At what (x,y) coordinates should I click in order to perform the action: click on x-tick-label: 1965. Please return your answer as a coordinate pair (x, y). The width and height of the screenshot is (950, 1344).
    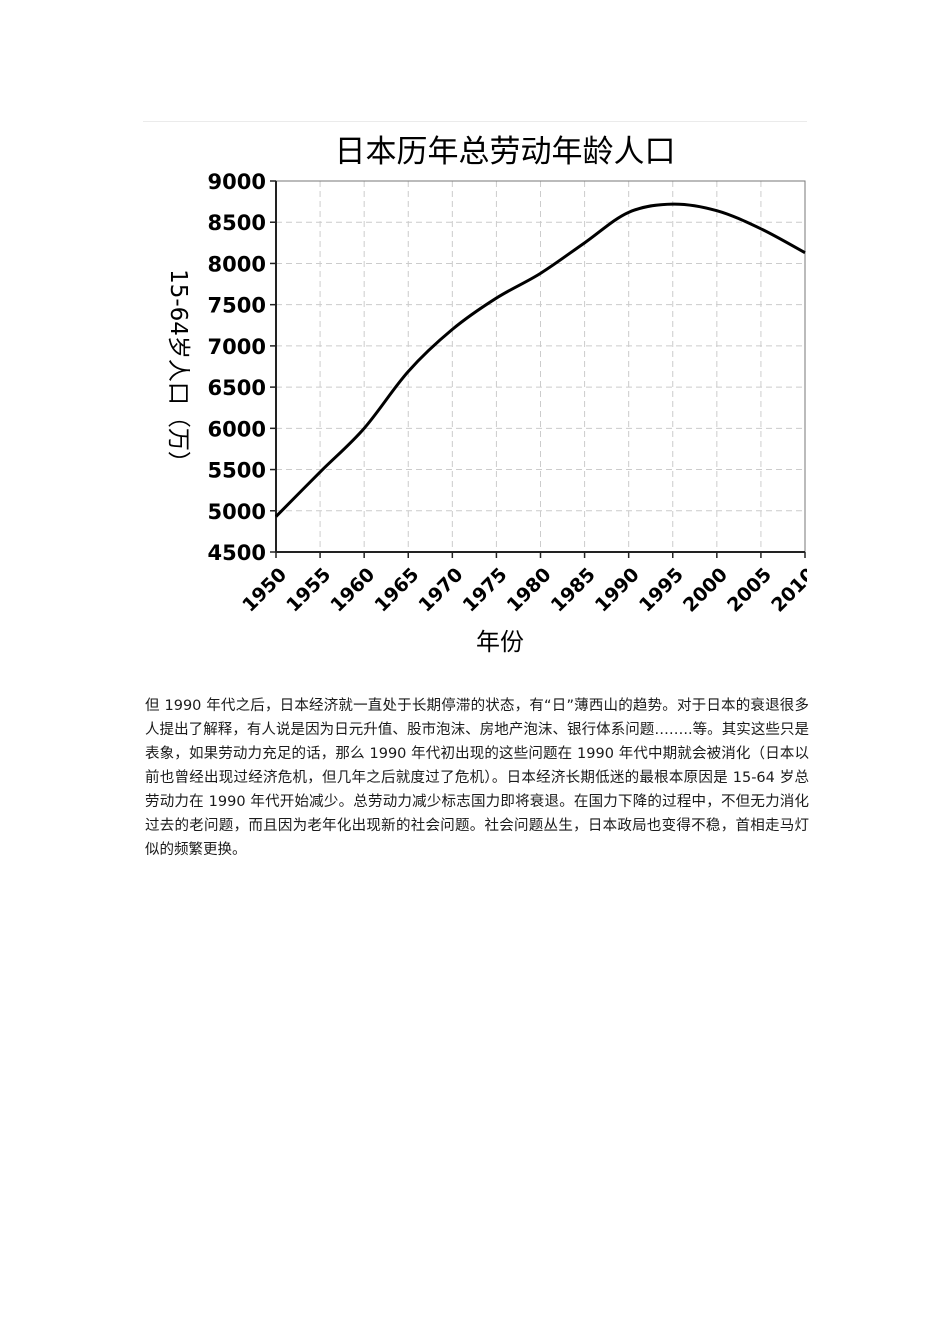
    Looking at the image, I should click on (396, 590).